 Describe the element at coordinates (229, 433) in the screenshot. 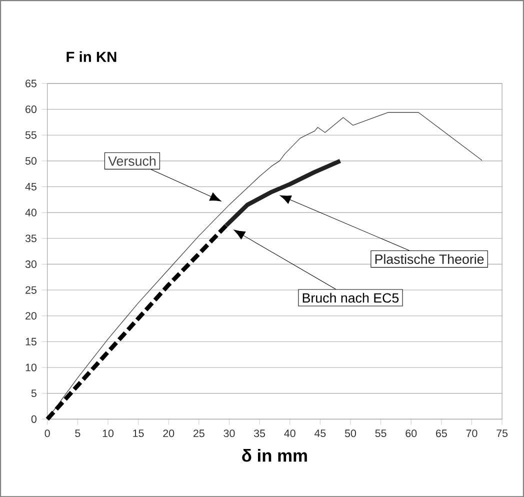

I see `x-tick-label: 30` at that location.